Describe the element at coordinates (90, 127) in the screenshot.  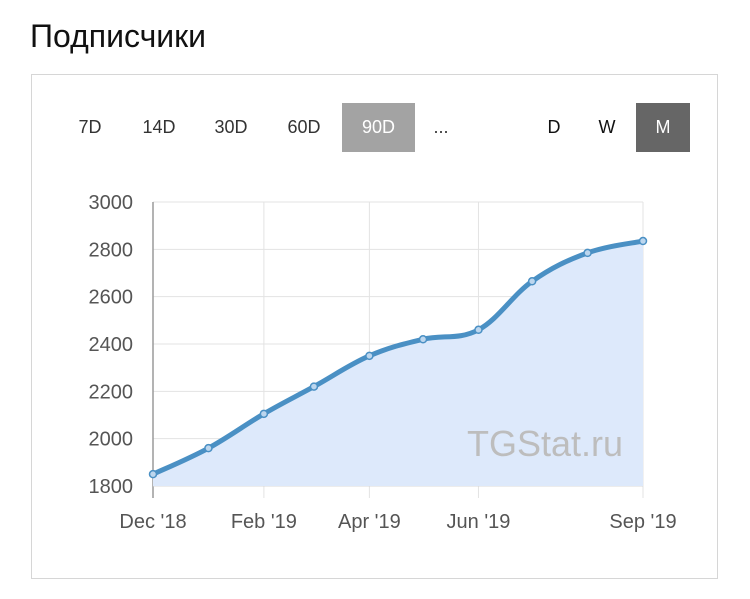
I see `range-7d-button: 7D` at that location.